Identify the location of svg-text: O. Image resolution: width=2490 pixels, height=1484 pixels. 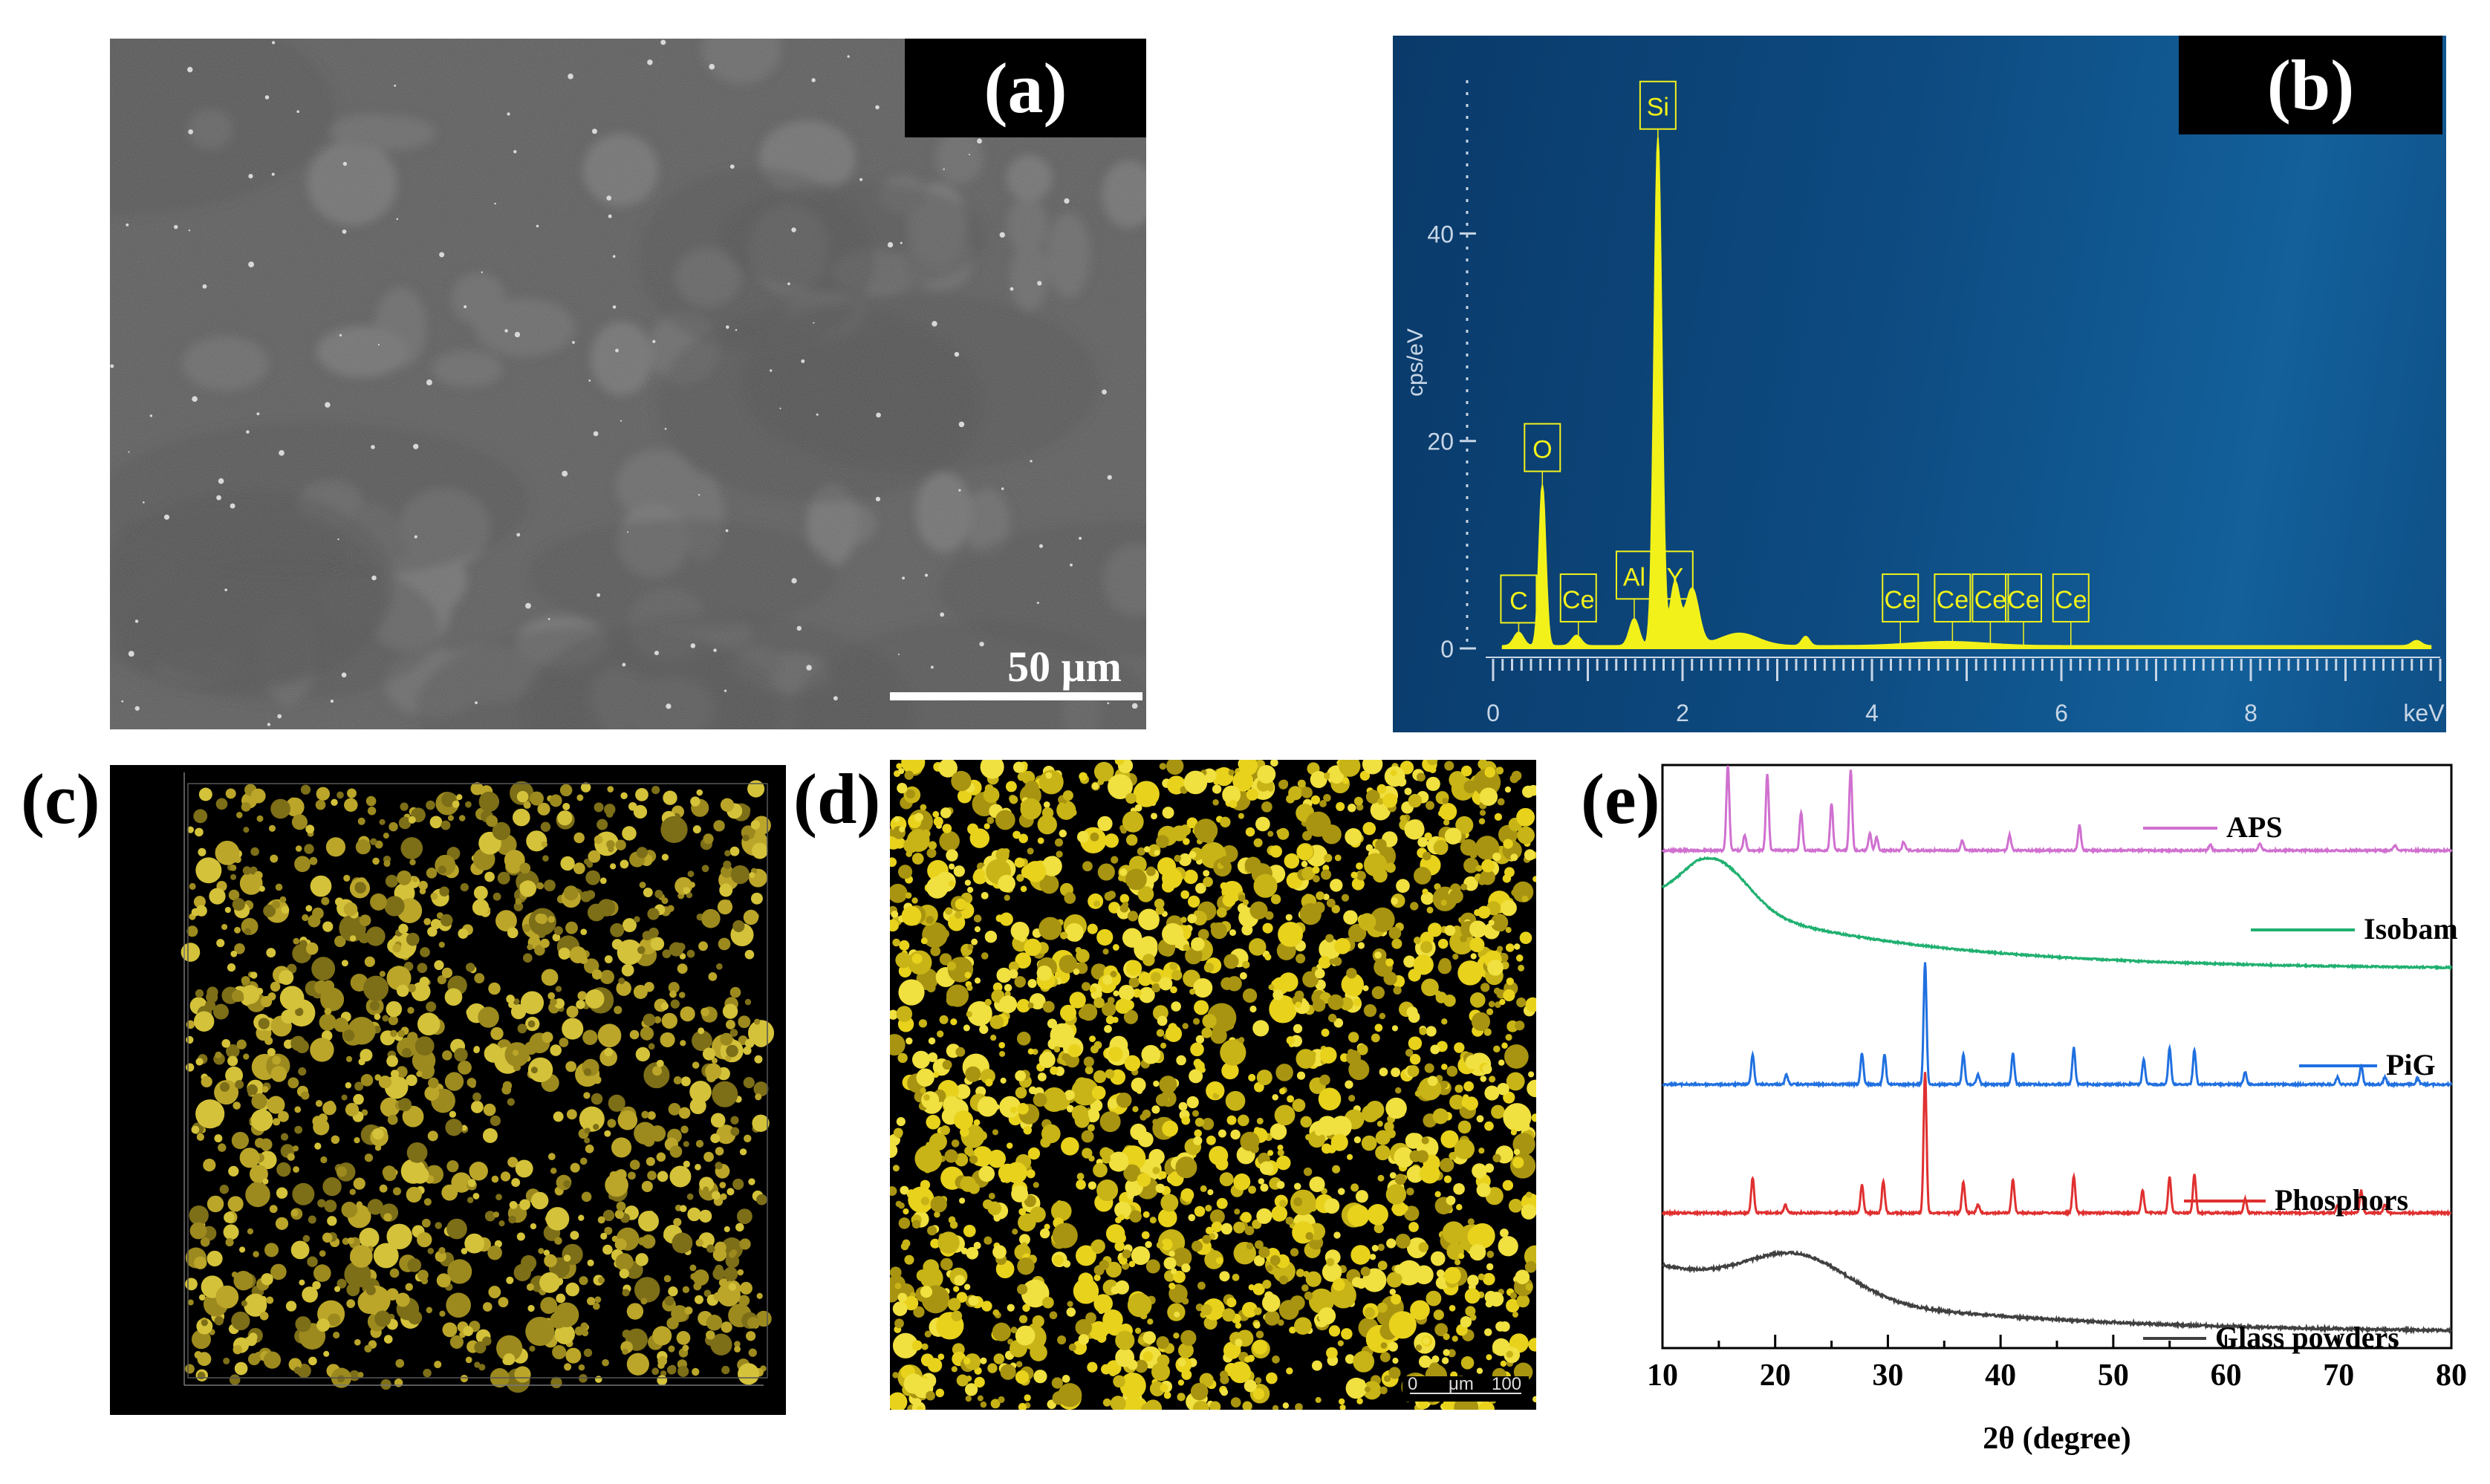
(1542, 450).